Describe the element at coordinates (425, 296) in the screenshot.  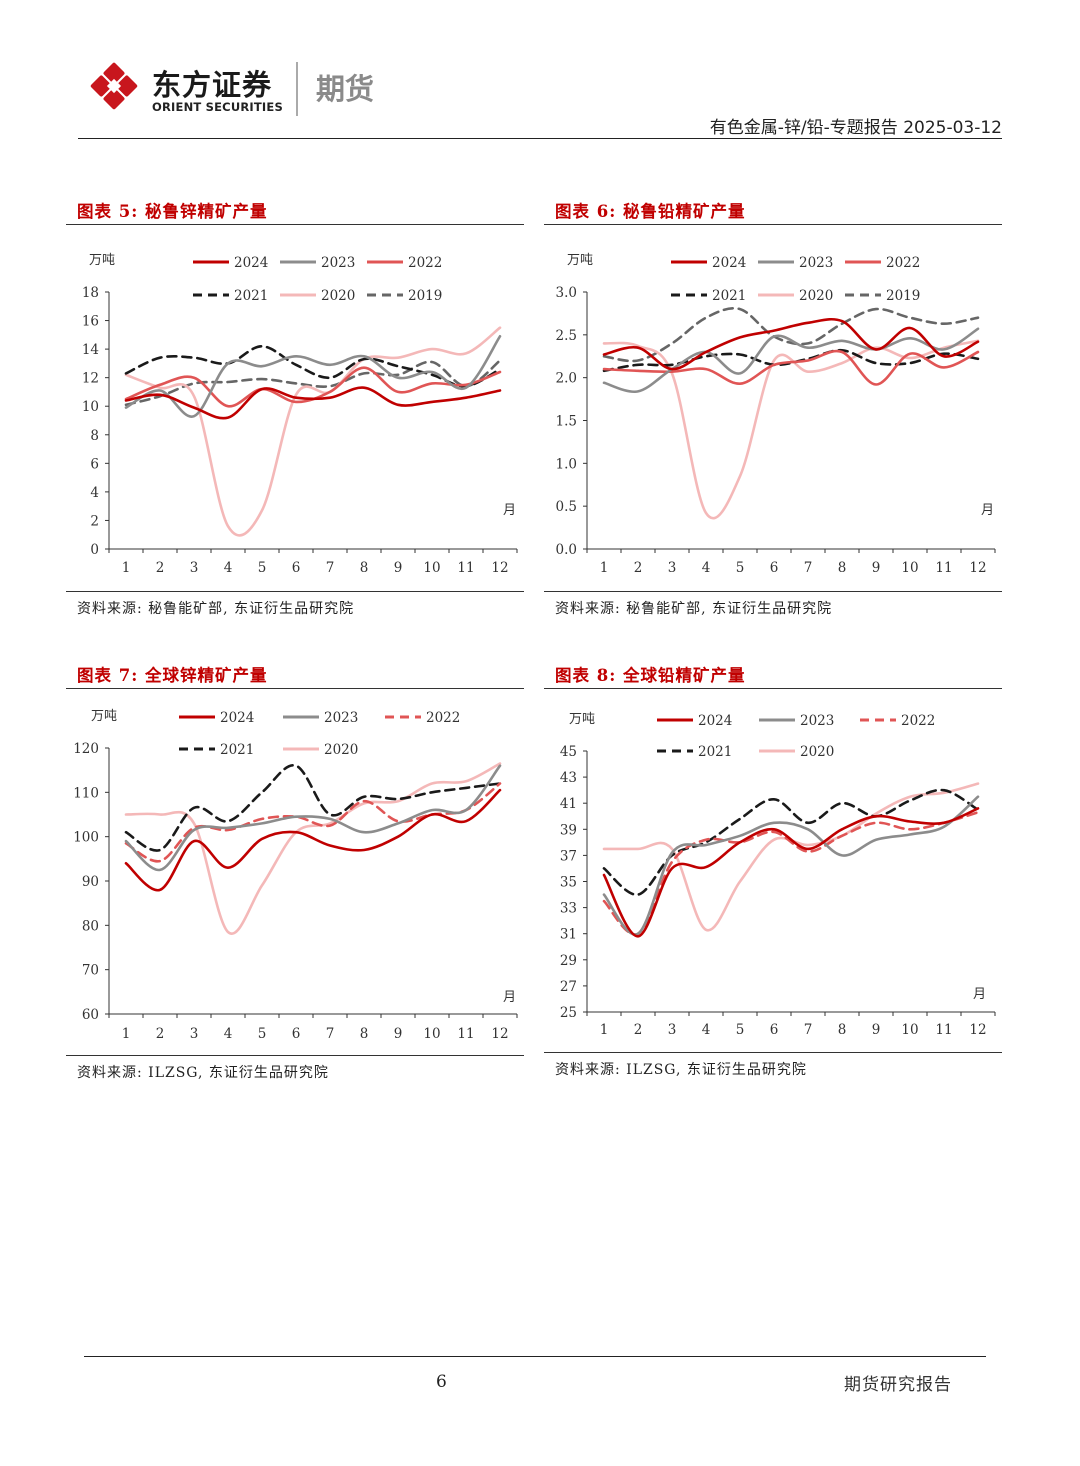
I see `legend-label-2019: 2019` at that location.